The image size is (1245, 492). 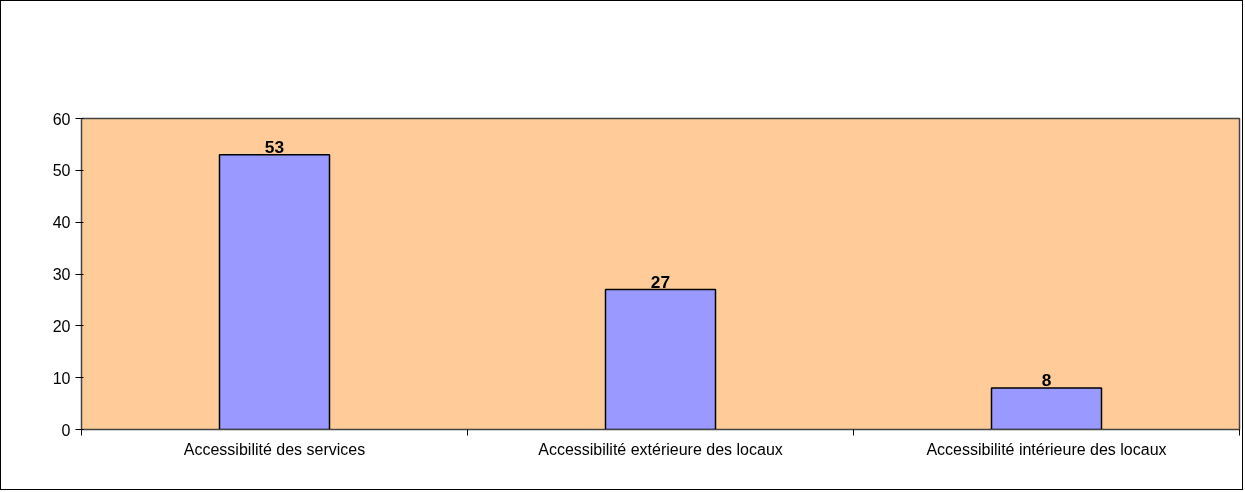 What do you see at coordinates (61, 119) in the screenshot?
I see `y-tick-label: 60` at bounding box center [61, 119].